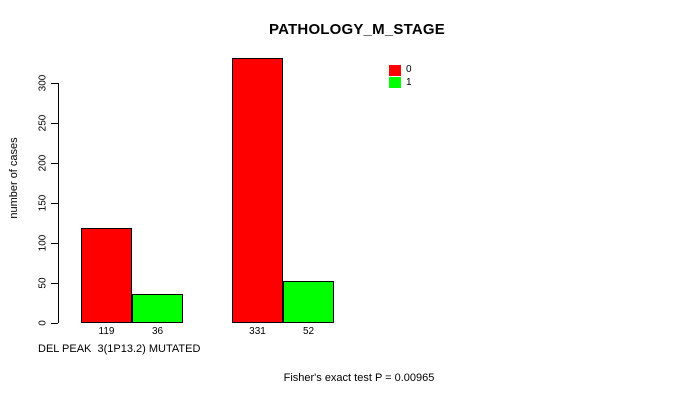  What do you see at coordinates (43, 163) in the screenshot?
I see `y-axis-tick-label: 200` at bounding box center [43, 163].